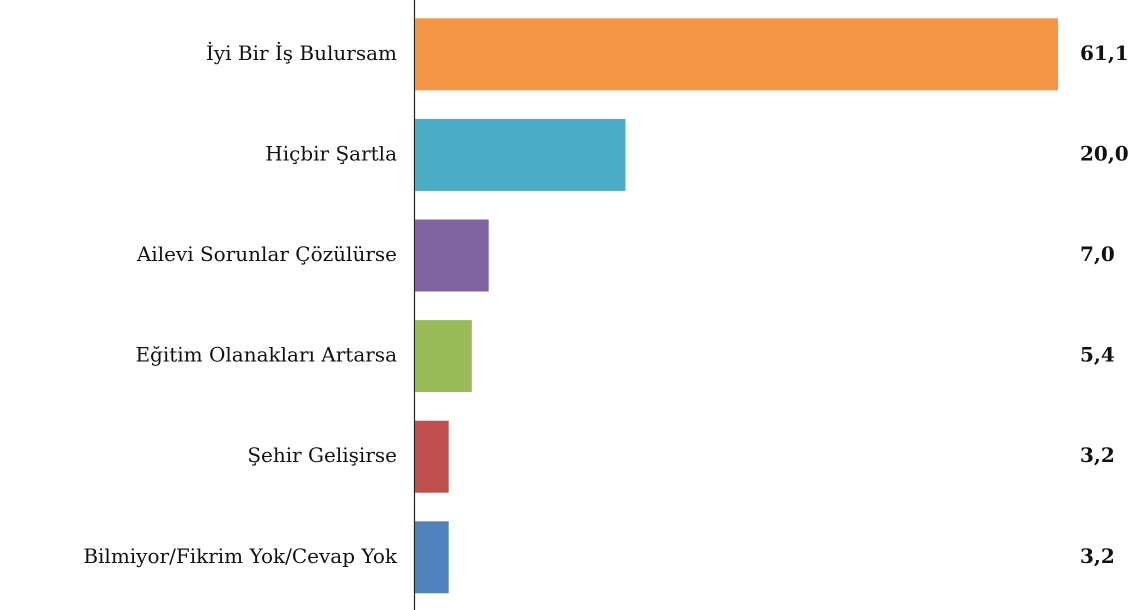 The image size is (1147, 610). What do you see at coordinates (1104, 153) in the screenshot?
I see `value-label: 20,0` at bounding box center [1104, 153].